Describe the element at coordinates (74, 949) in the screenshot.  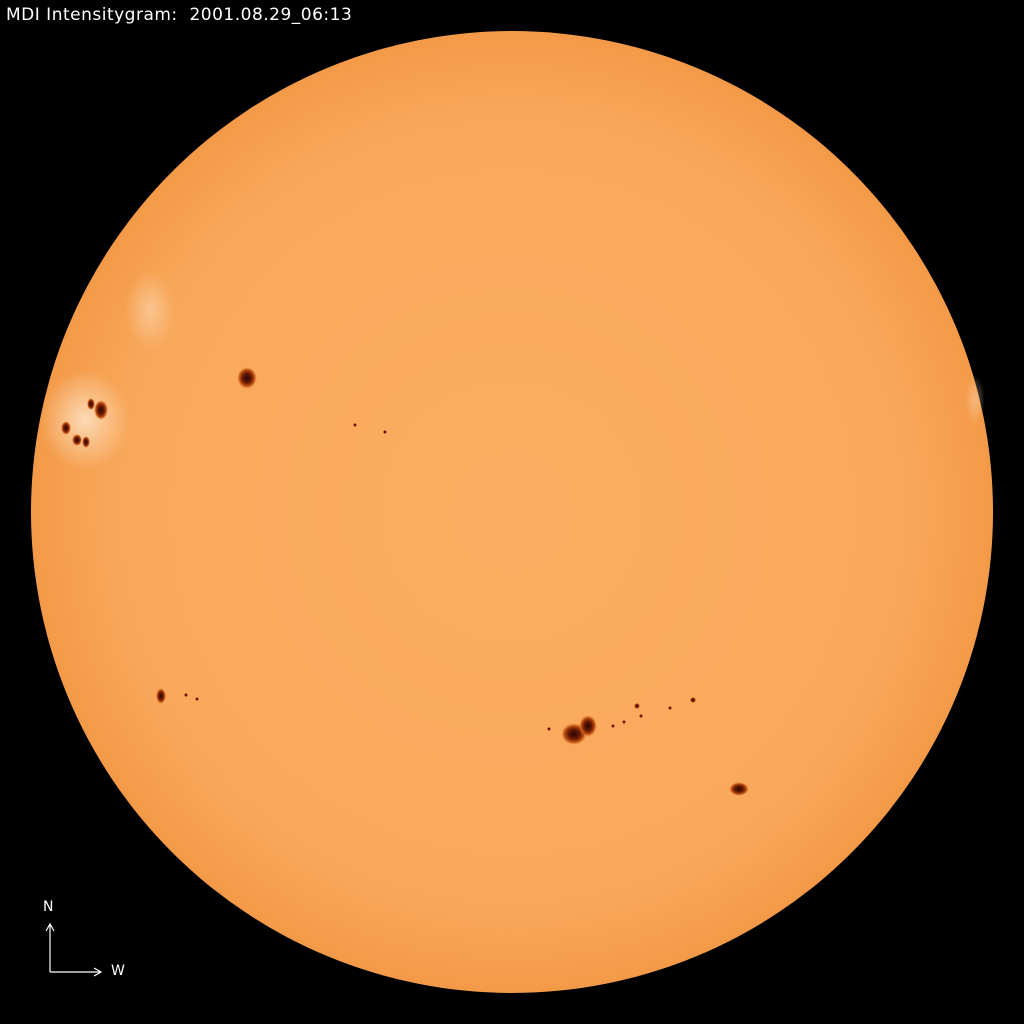
I see `compass-arrows-icon` at that location.